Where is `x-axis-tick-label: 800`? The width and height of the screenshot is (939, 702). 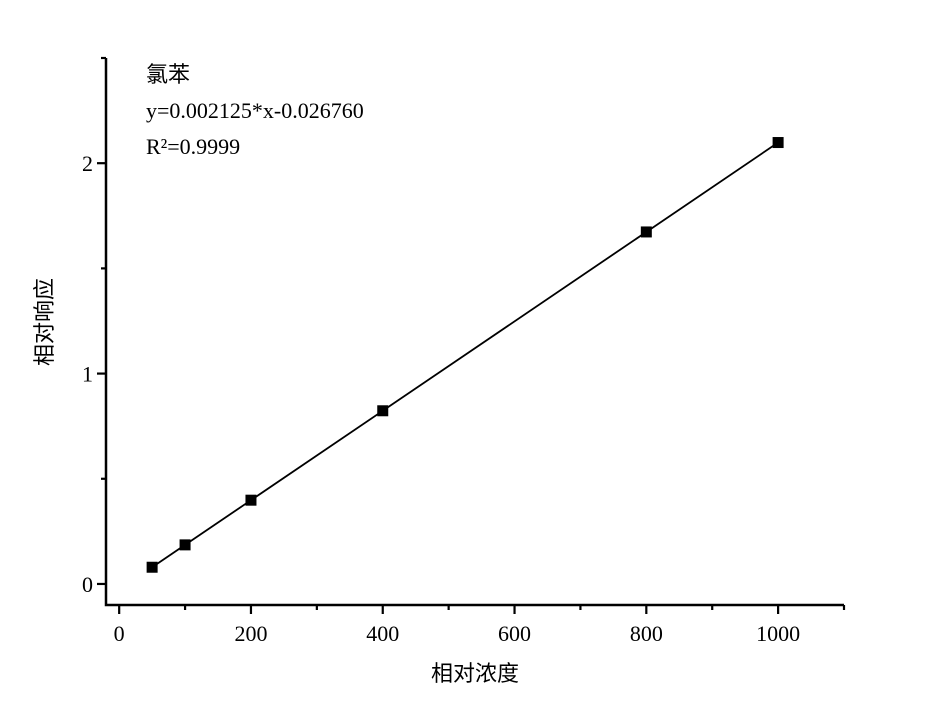 x-axis-tick-label: 800 is located at coordinates (646, 633).